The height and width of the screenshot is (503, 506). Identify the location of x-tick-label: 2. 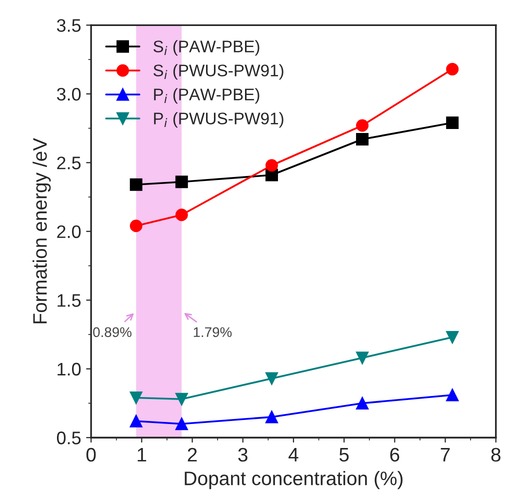
(192, 455).